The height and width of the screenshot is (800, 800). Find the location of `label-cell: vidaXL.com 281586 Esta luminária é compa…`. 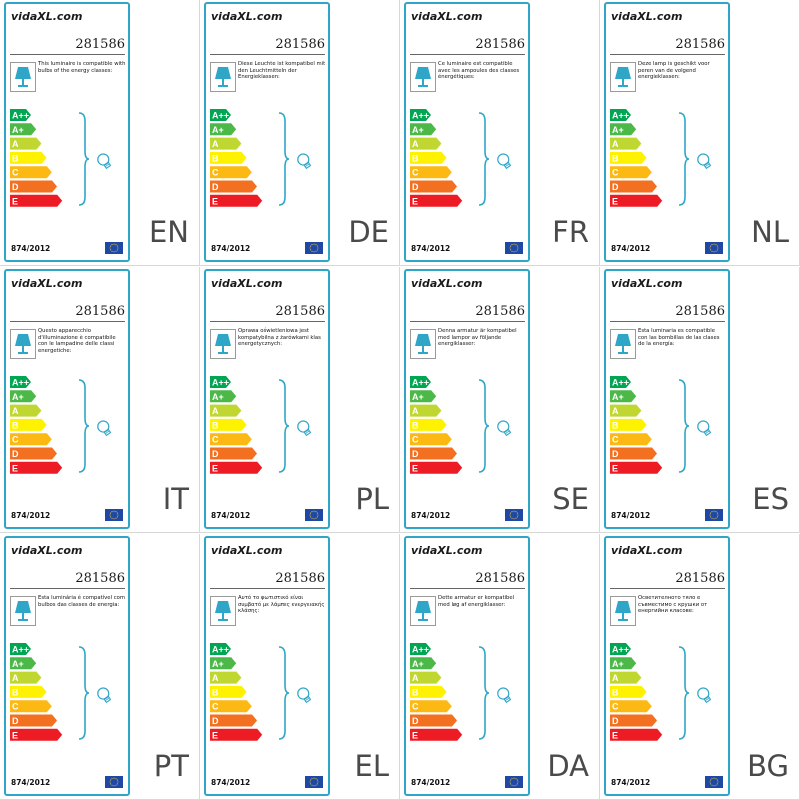

label-cell: vidaXL.com 281586 Esta luminária é compa… is located at coordinates (100, 667).